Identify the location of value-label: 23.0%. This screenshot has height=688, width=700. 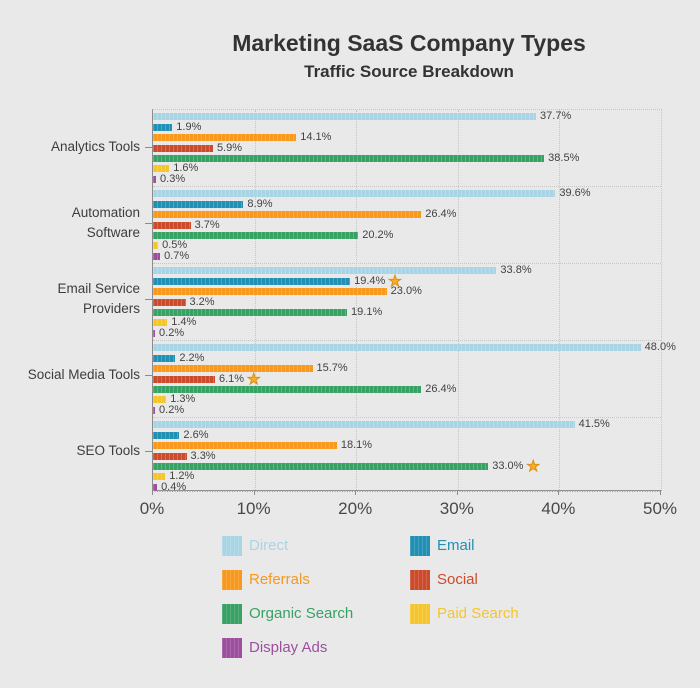
(406, 291).